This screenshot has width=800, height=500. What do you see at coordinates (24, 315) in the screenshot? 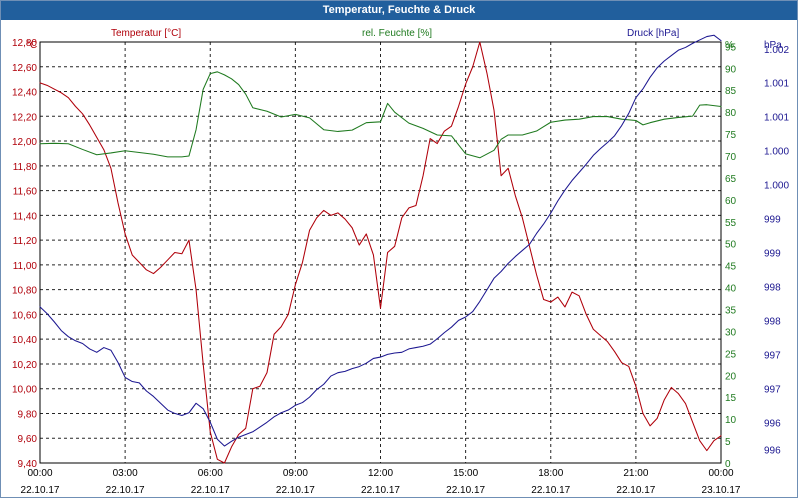
I see `temperature-tick: 10,60` at bounding box center [24, 315].